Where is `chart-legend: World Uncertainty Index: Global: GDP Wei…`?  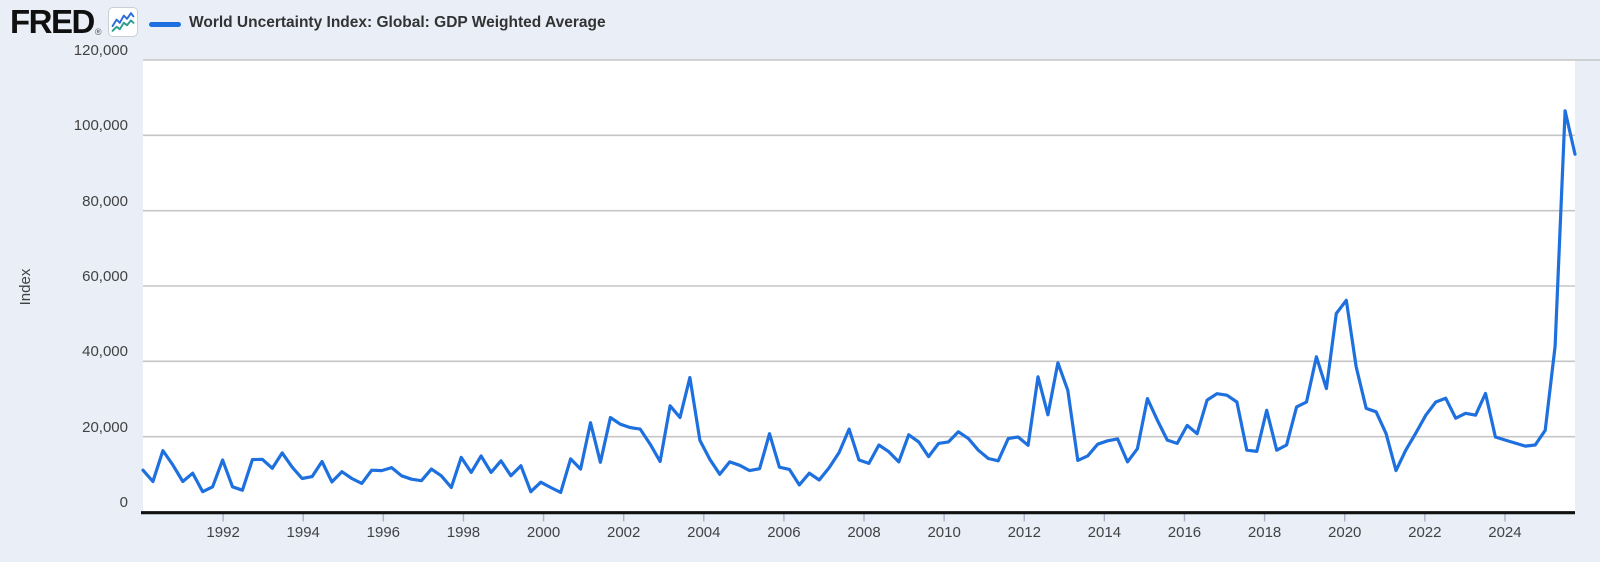
chart-legend: World Uncertainty Index: Global: GDP Wei… is located at coordinates (377, 23).